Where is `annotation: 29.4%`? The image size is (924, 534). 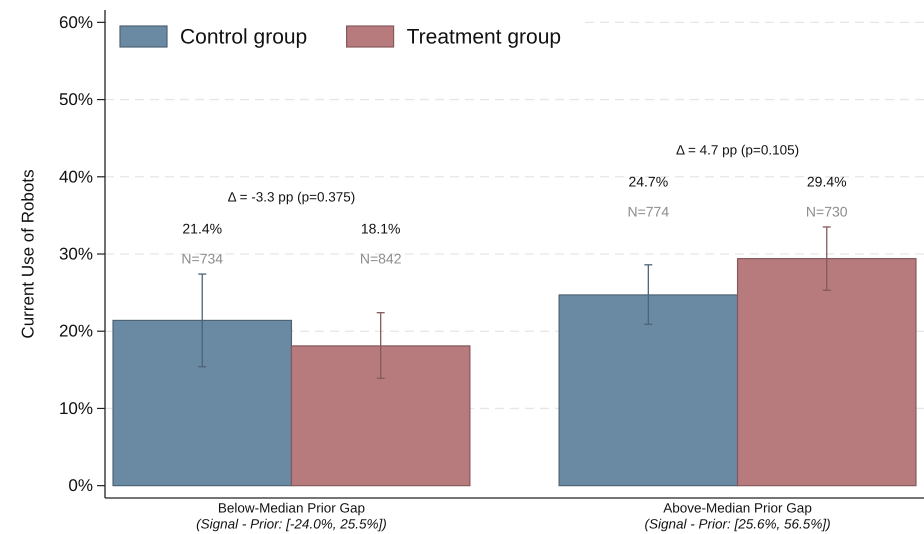
annotation: 29.4% is located at coordinates (826, 181).